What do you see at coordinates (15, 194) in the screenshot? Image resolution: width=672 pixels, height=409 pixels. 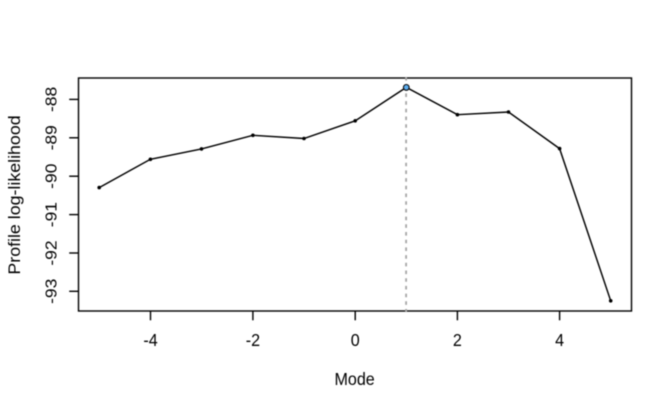 I see `svg-text: Profile log-likelihood` at bounding box center [15, 194].